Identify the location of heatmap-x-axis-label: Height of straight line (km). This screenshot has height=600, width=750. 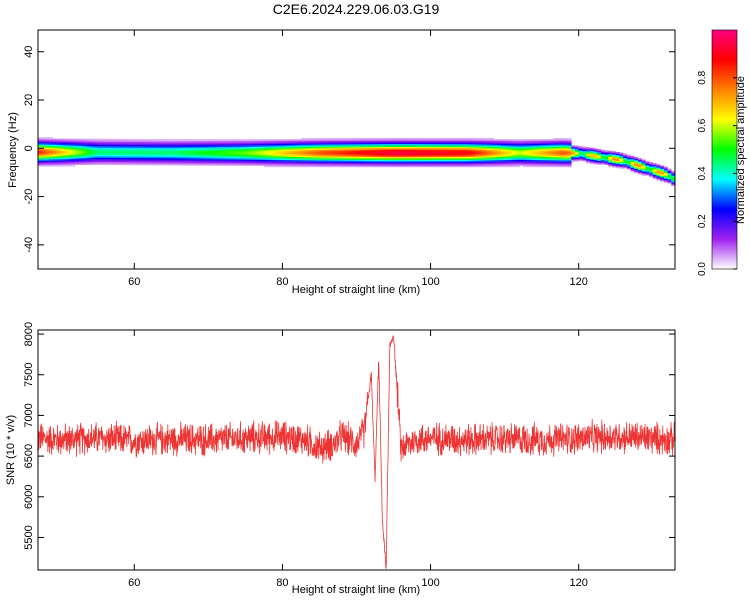
(356, 290).